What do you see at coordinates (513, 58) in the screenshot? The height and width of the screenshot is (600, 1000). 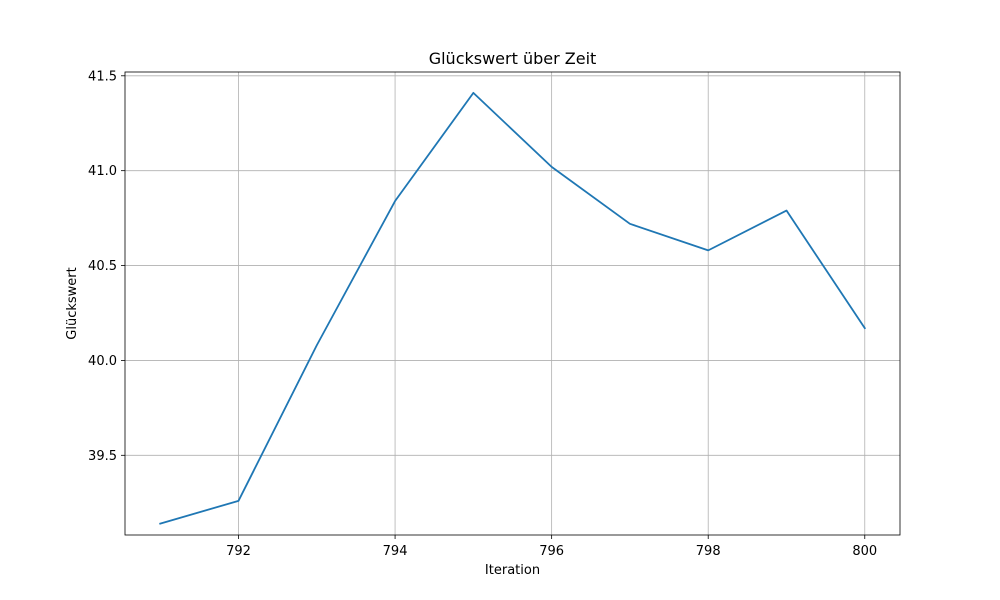 I see `chart-title: Glückswert über Zeit` at bounding box center [513, 58].